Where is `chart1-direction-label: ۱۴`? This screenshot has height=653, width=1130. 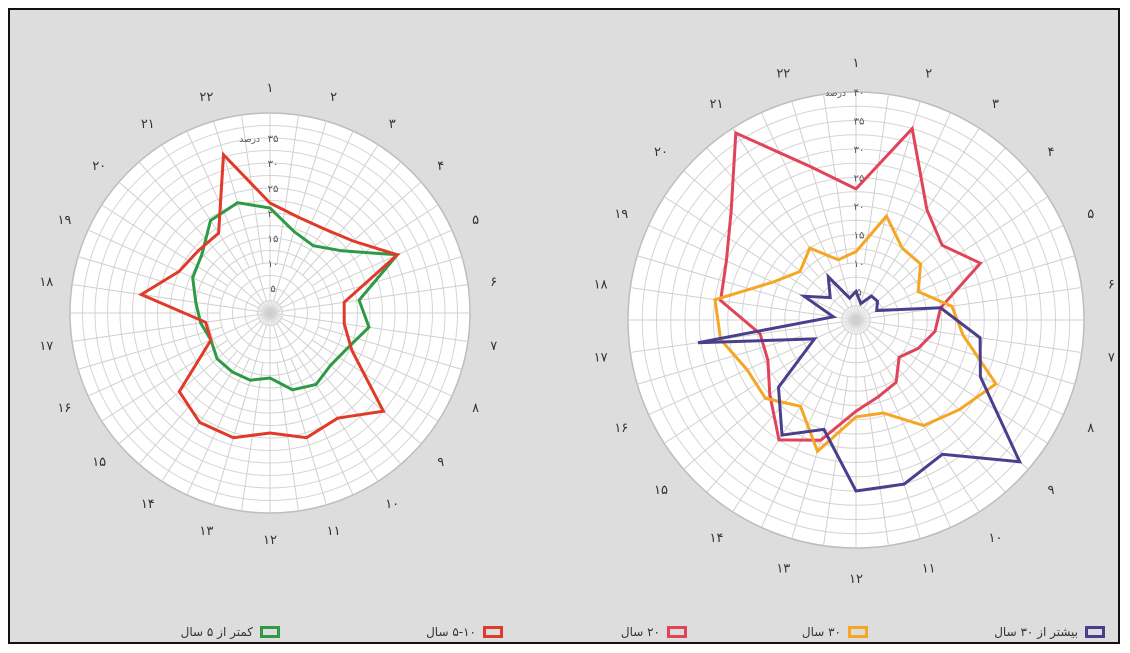 chart1-direction-label: ۱۴ is located at coordinates (717, 538).